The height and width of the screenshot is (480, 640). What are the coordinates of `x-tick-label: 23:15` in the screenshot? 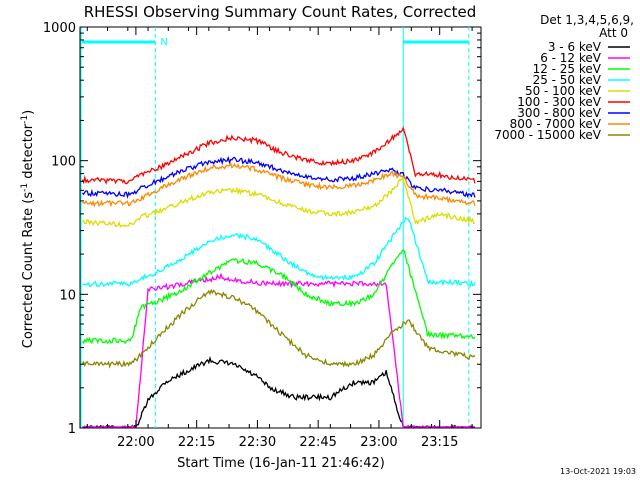 It's located at (439, 442).